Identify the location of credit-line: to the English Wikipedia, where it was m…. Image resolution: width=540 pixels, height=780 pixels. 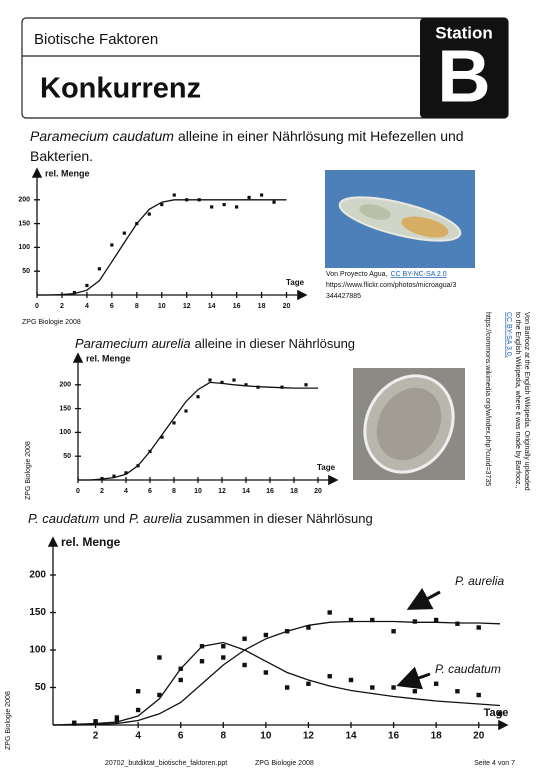
(517, 400).